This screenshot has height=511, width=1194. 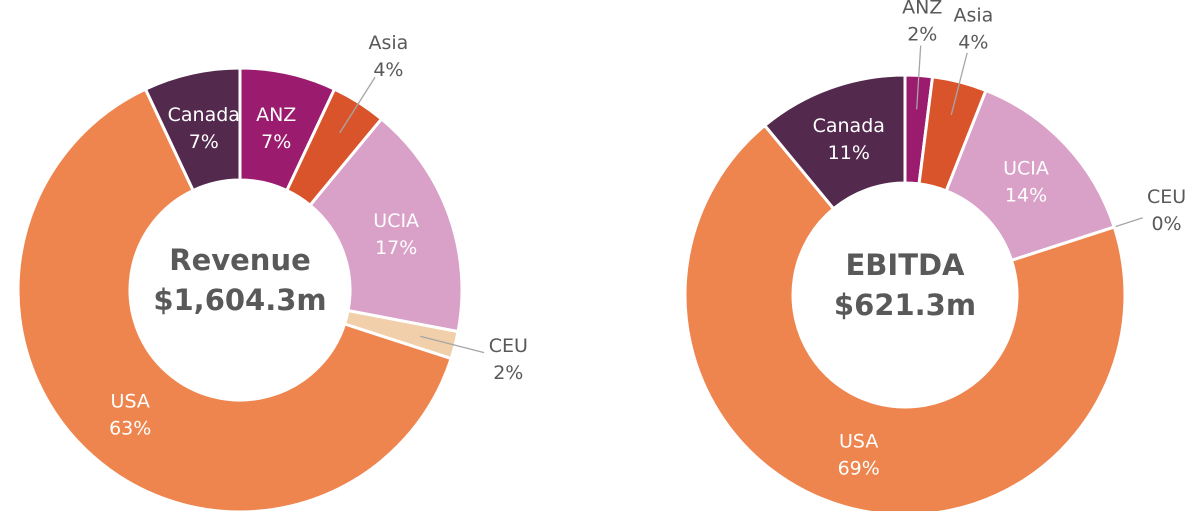 I want to click on value-label: 14%, so click(x=1026, y=195).